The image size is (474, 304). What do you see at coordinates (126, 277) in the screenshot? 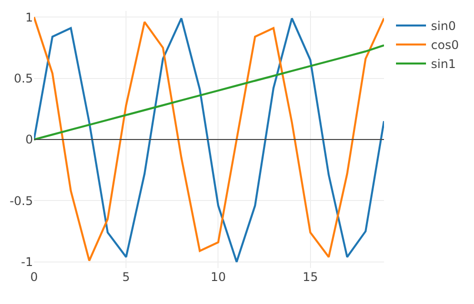
I see `x-tick-label: 5` at bounding box center [126, 277].